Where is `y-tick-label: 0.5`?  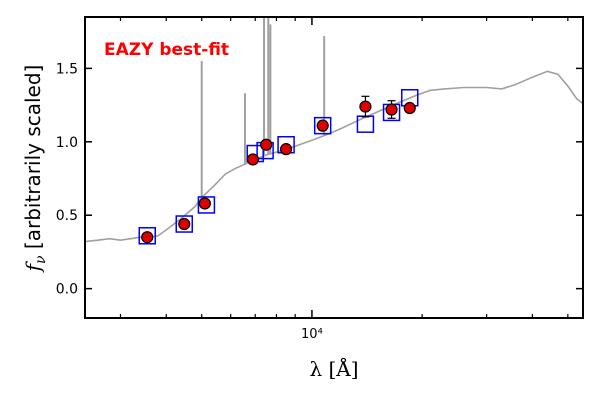 y-tick-label: 0.5 is located at coordinates (67, 216).